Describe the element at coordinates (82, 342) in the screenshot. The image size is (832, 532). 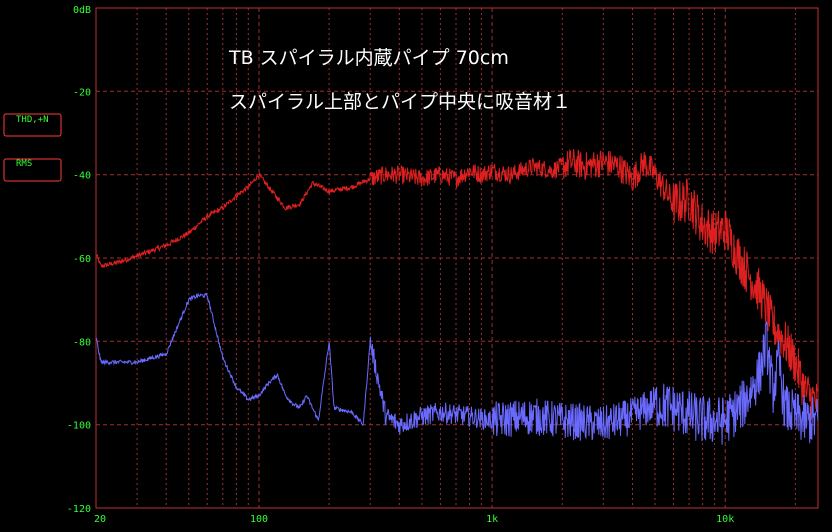
I see `y-tick-label: -80` at that location.